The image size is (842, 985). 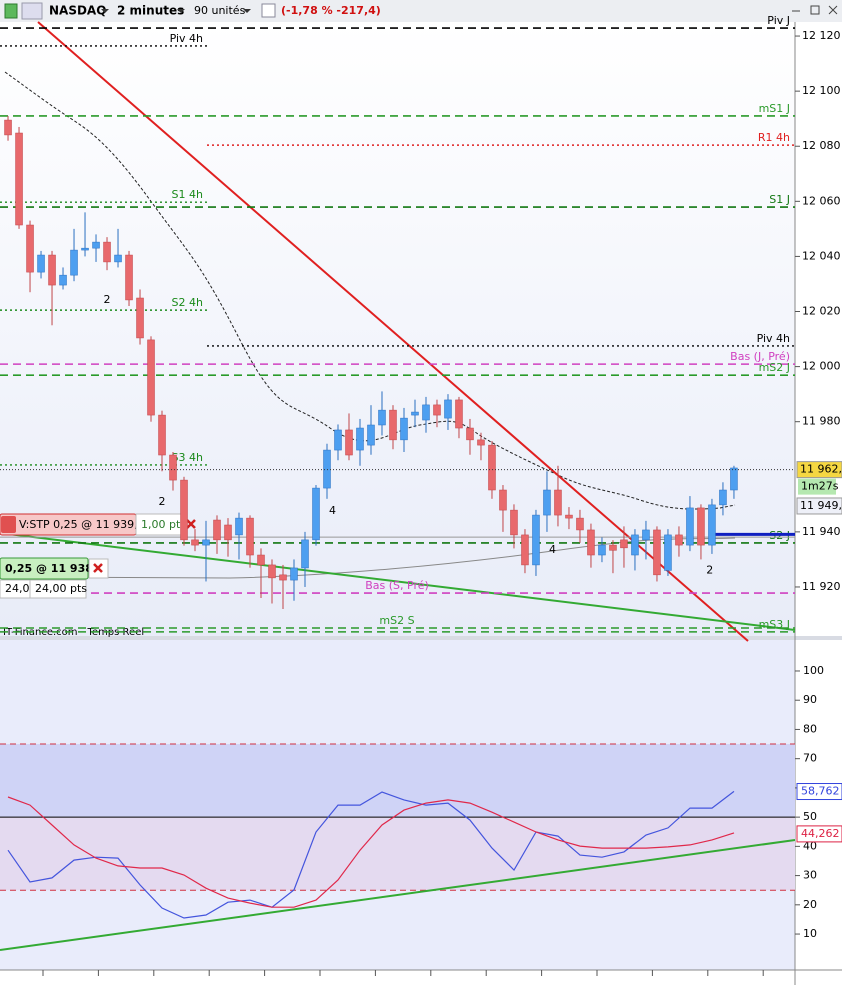 I want to click on interval: 2 minutes, so click(x=150, y=11).